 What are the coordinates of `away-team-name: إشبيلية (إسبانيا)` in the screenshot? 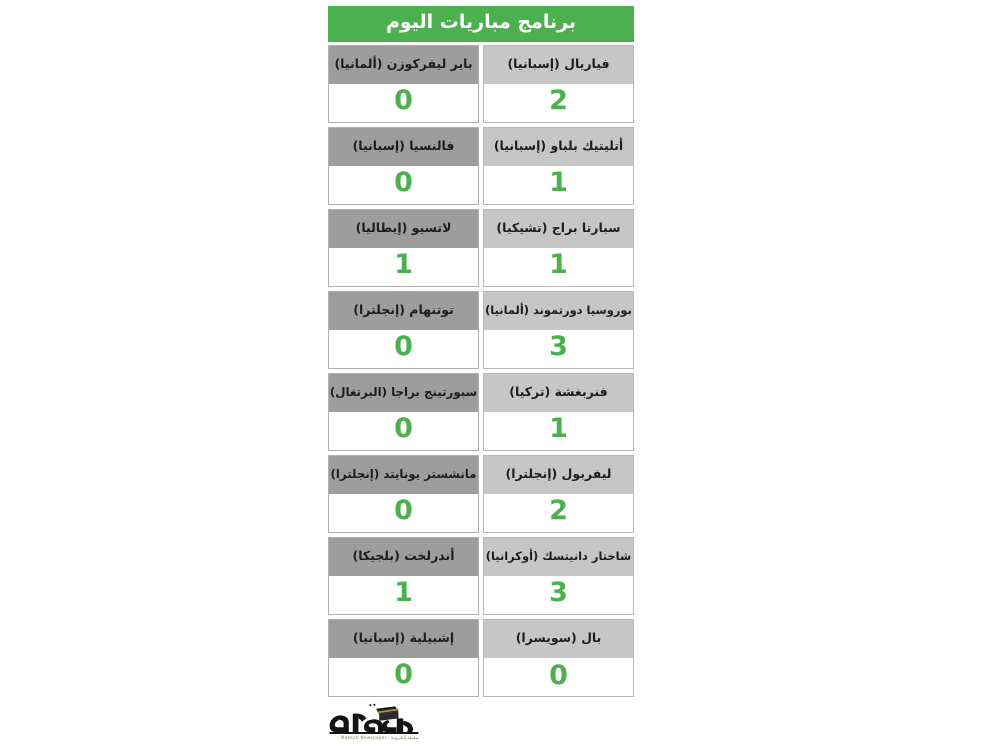 It's located at (403, 638).